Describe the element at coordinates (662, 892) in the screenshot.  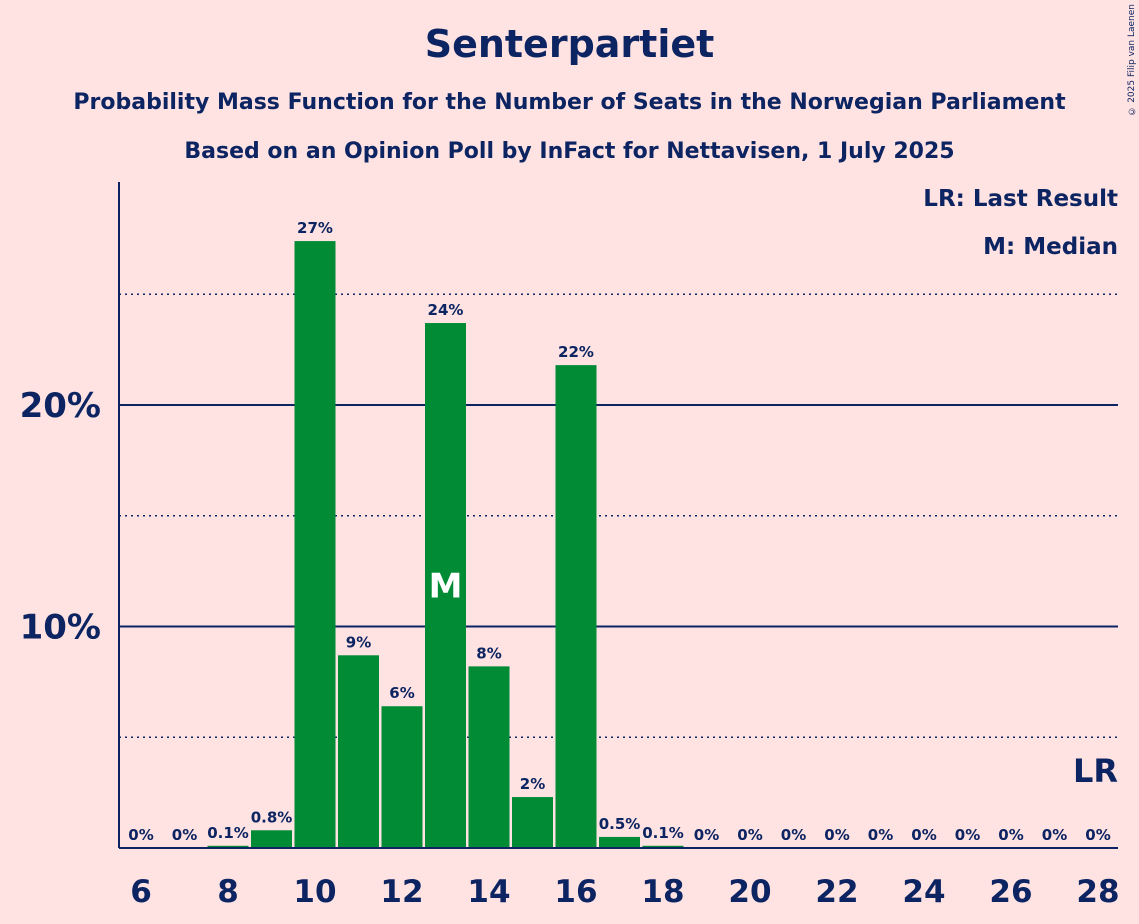
I see `x-tick-label: 18` at that location.